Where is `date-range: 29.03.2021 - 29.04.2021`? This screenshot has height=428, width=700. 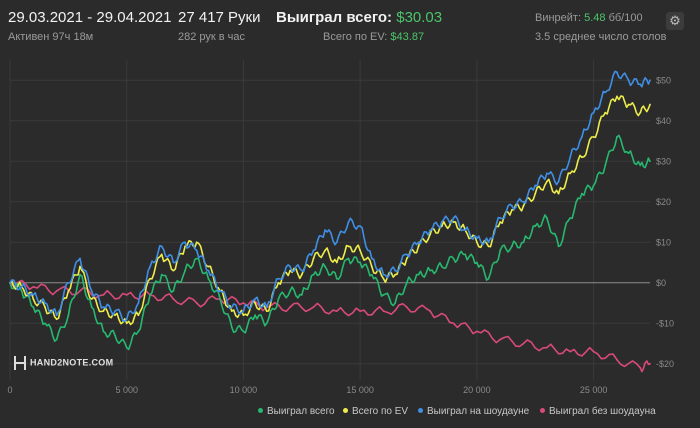
date-range: 29.03.2021 - 29.04.2021 is located at coordinates (90, 17).